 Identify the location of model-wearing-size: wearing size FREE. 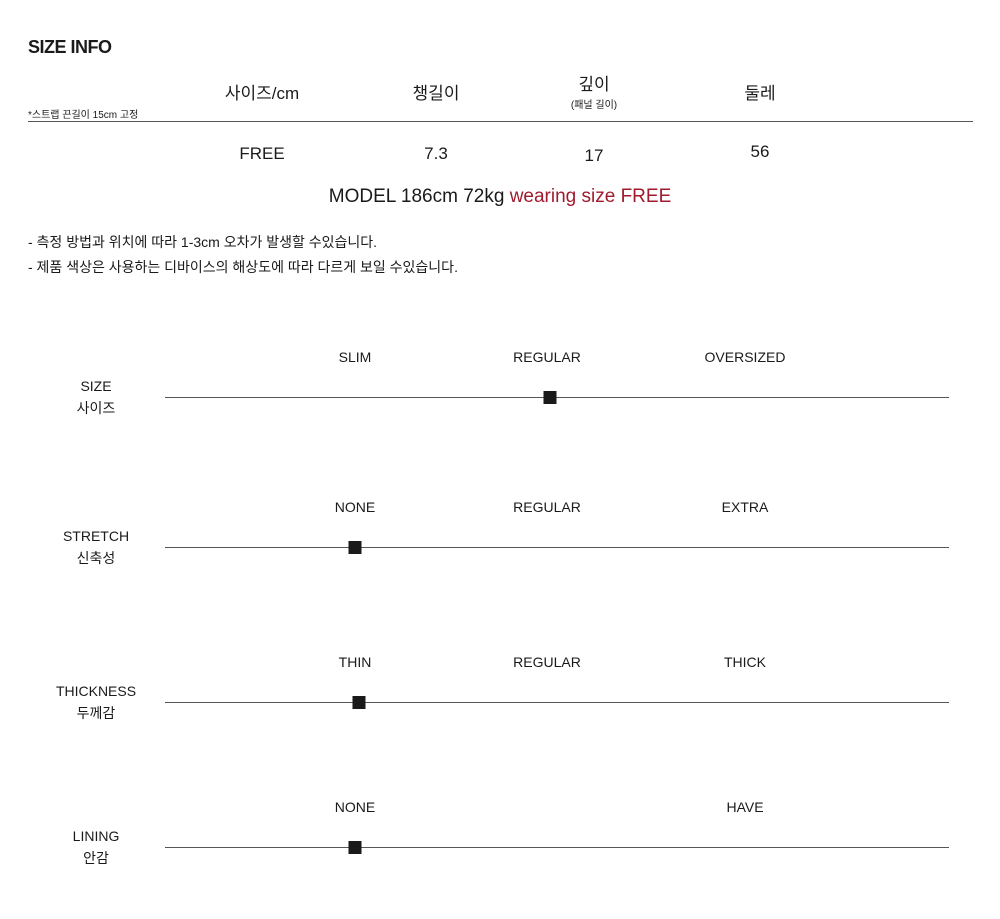
(590, 196).